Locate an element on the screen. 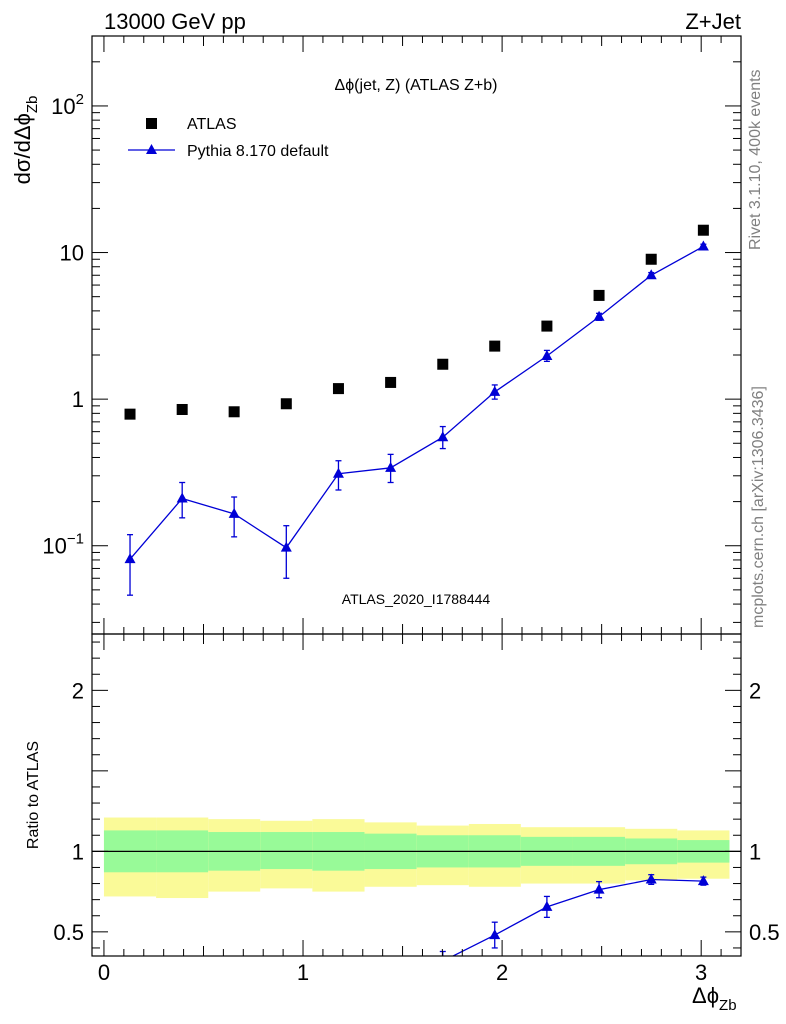 The height and width of the screenshot is (1024, 786). main-y-axis-title: dσ/dΔϕZb is located at coordinates (25, 140).